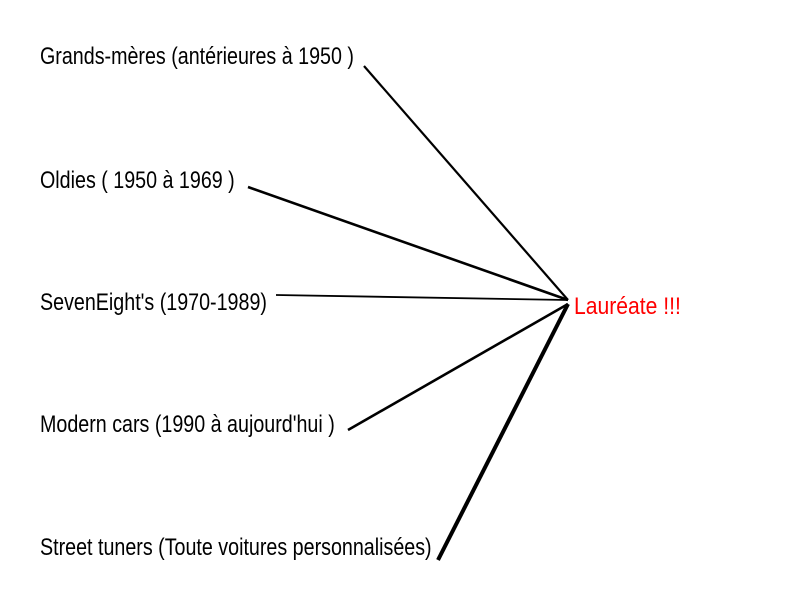  I want to click on category-label-oldies: Oldies ( 1950 à 1969 ), so click(137, 180).